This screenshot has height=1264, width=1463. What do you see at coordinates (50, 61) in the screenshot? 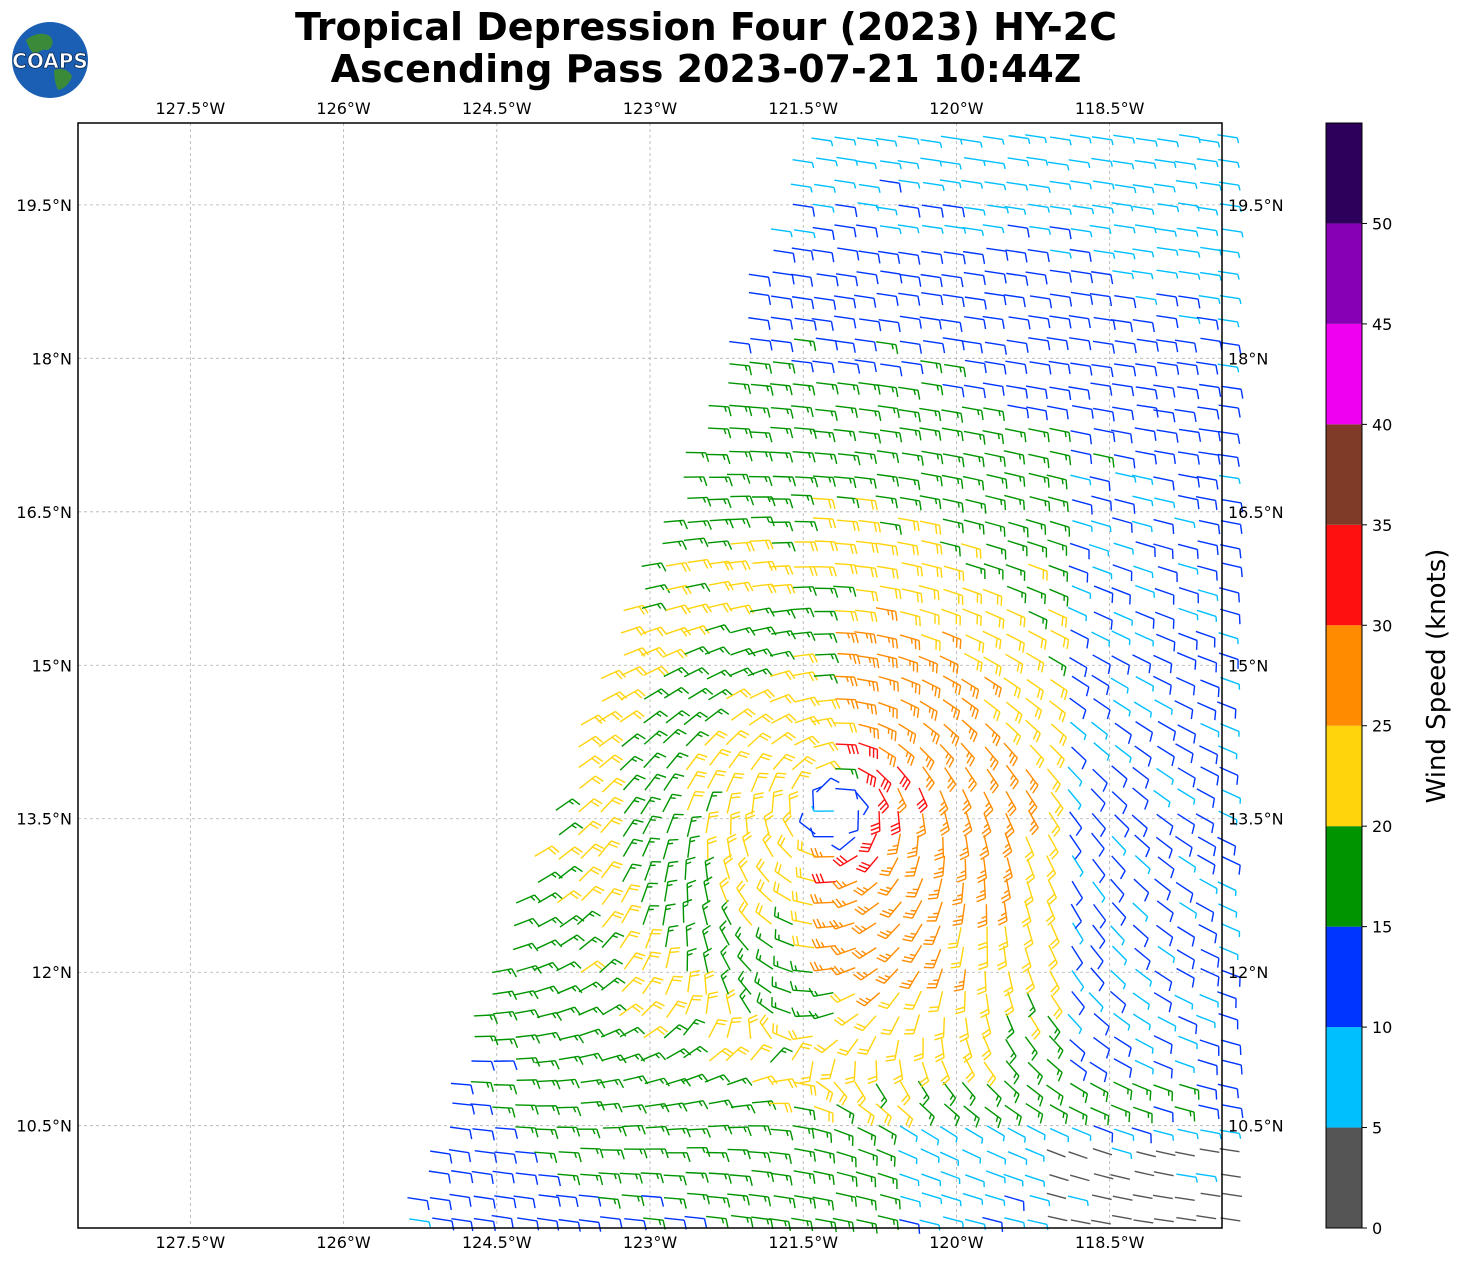
I see `logo-text: COAPS` at bounding box center [50, 61].